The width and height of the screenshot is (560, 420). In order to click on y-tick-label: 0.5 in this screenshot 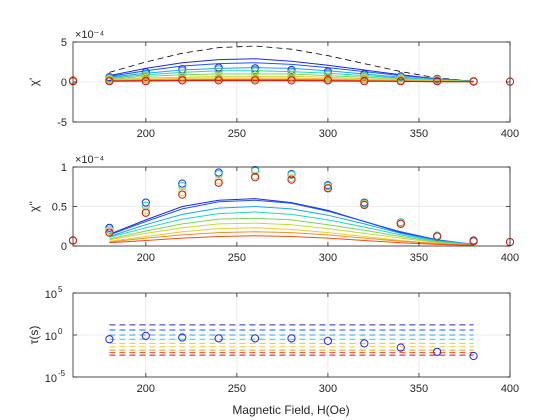, I will do `click(59, 208)`.